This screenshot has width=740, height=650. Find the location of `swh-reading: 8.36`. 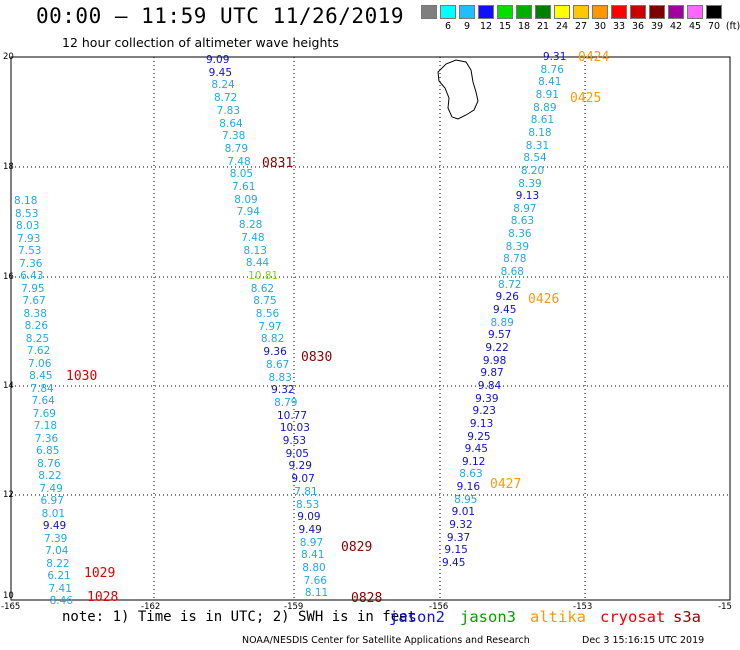

swh-reading: 8.36 is located at coordinates (520, 234).